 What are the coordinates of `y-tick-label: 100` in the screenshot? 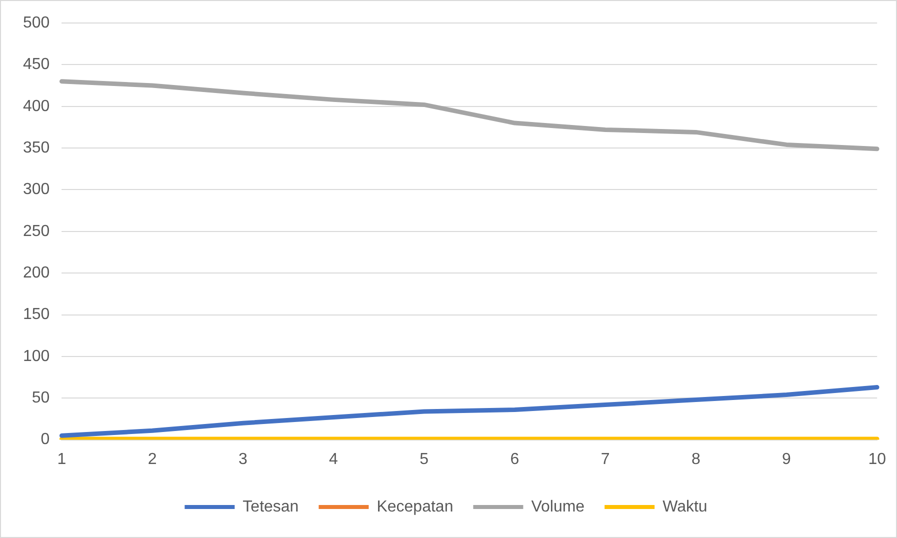 It's located at (36, 356).